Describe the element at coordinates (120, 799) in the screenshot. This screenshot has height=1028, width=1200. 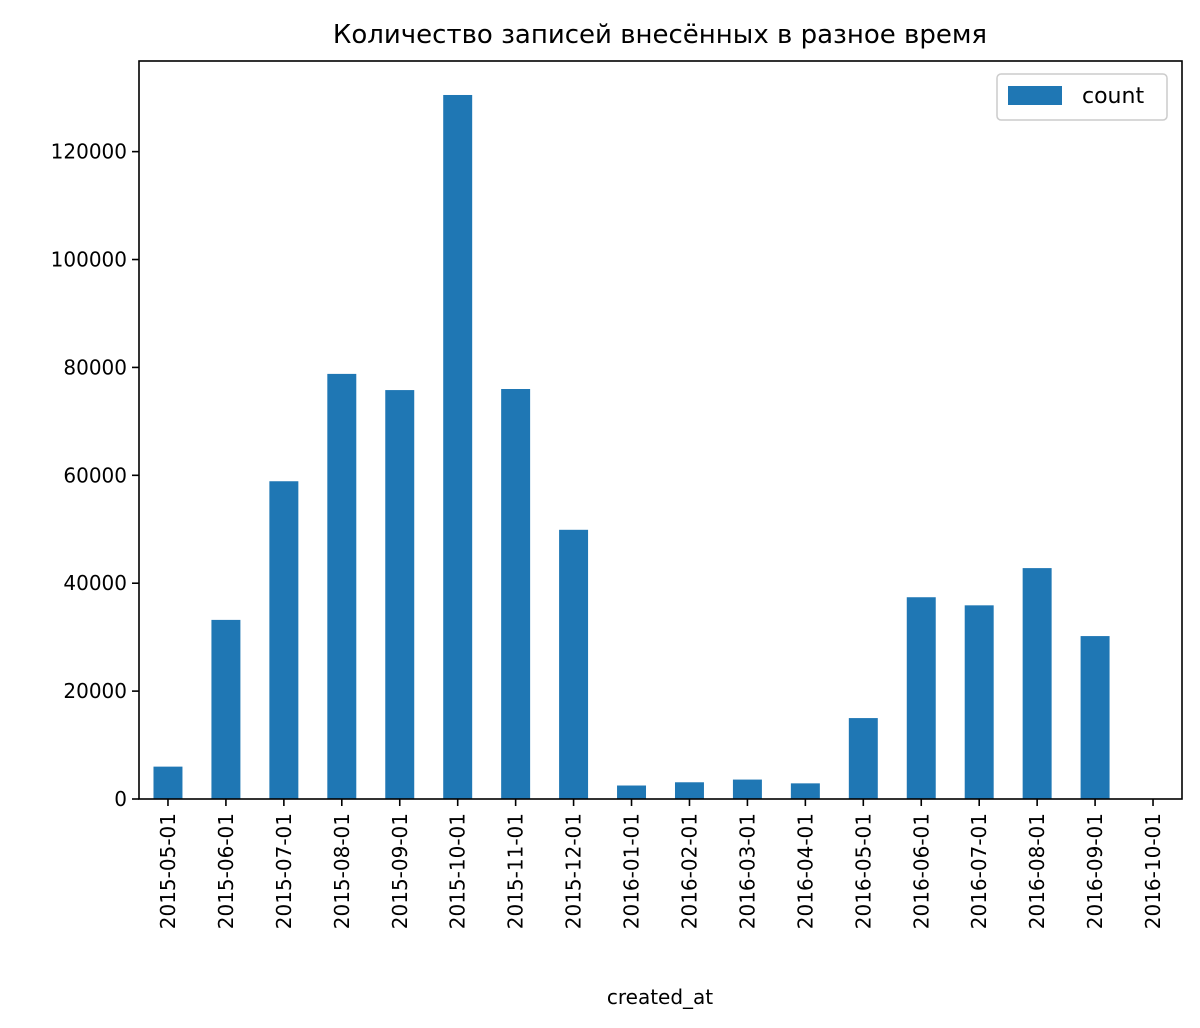
I see `y-tick-label: 0` at that location.